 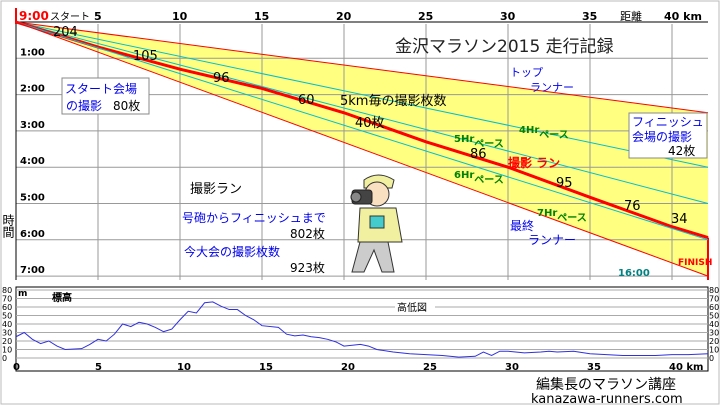 I want to click on photo-count-label: 76, so click(x=632, y=206).